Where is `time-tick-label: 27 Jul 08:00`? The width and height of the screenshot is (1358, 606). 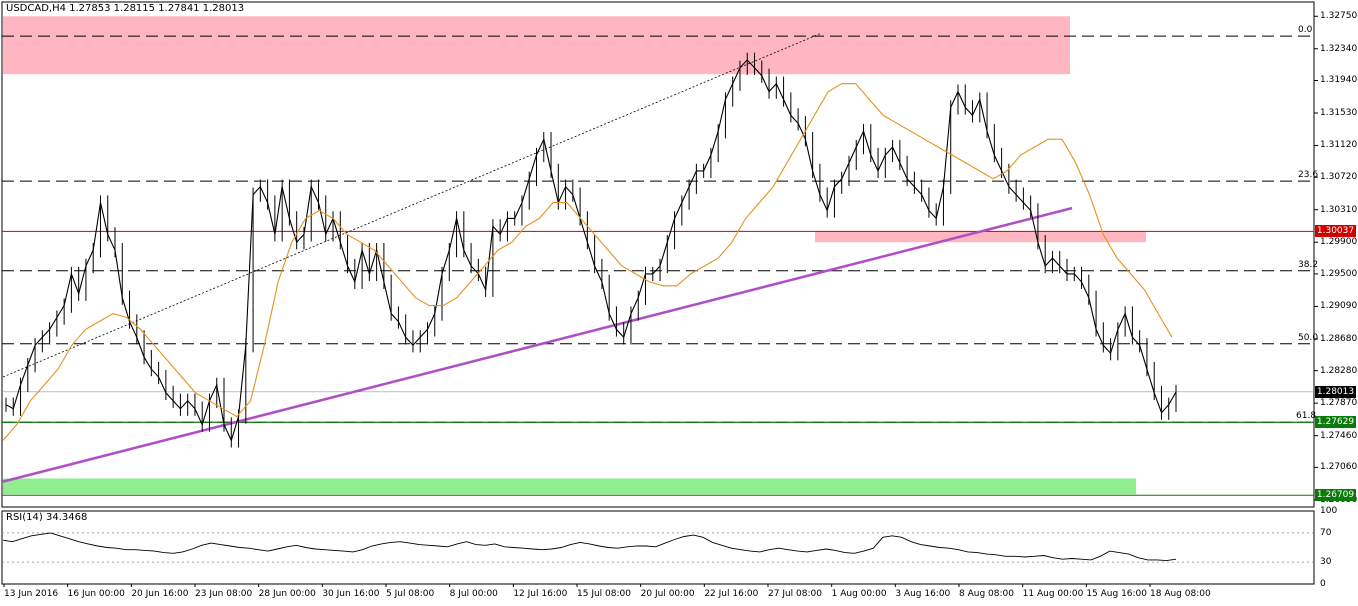 time-tick-label: 27 Jul 08:00 is located at coordinates (795, 594).